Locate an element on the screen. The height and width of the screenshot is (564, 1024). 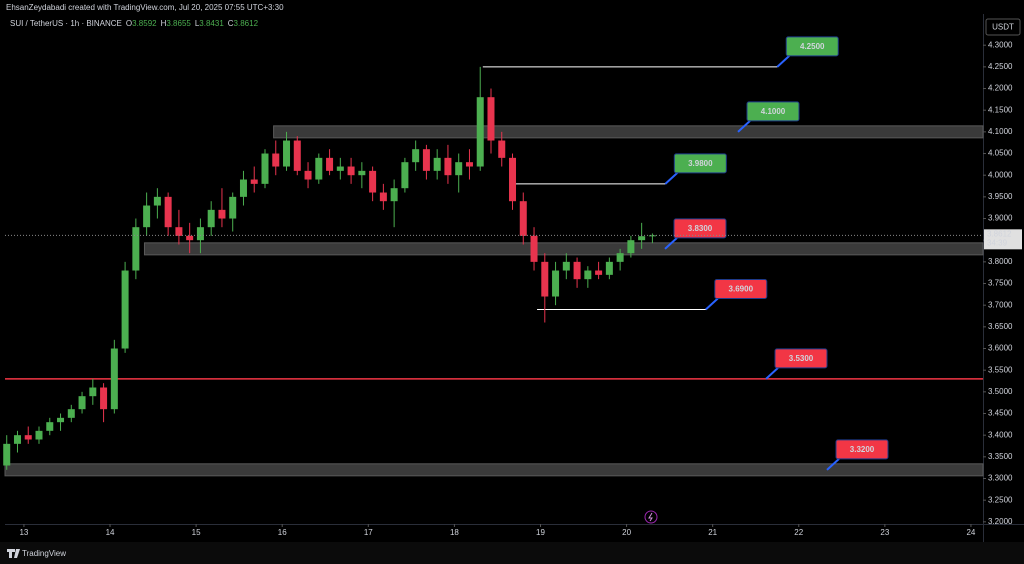
y-tick-label: 3.3000 is located at coordinates (1000, 478).